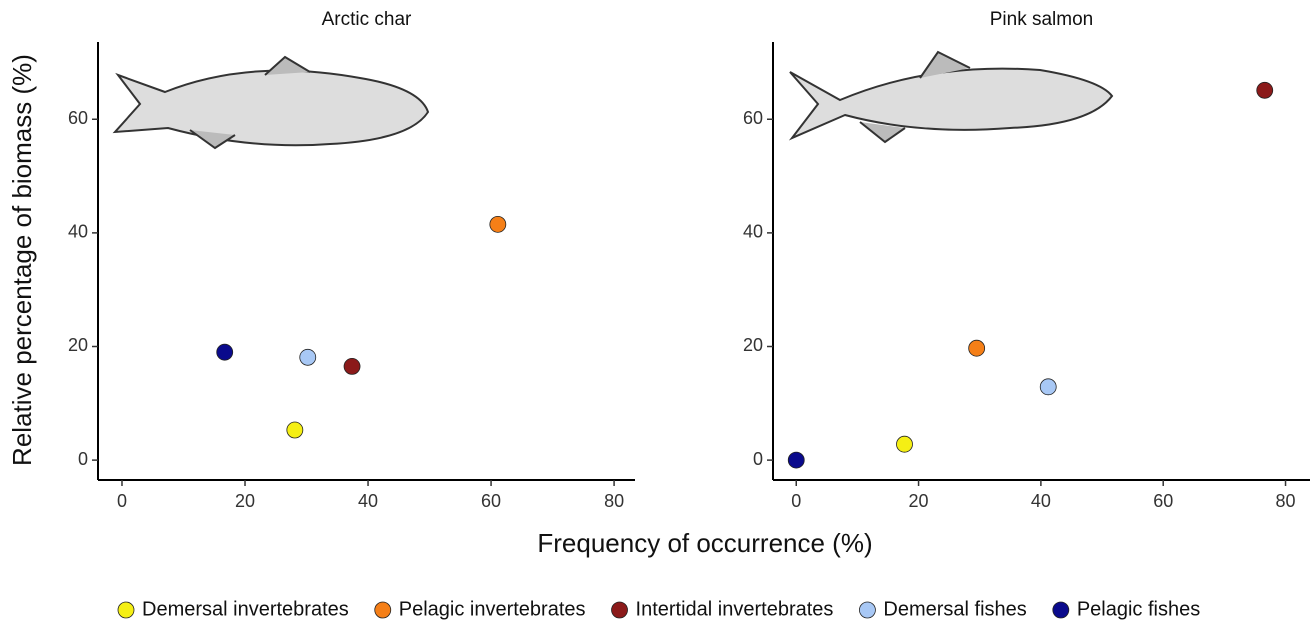 The width and height of the screenshot is (1310, 624). I want to click on fish-illustration, so click(613, 100).